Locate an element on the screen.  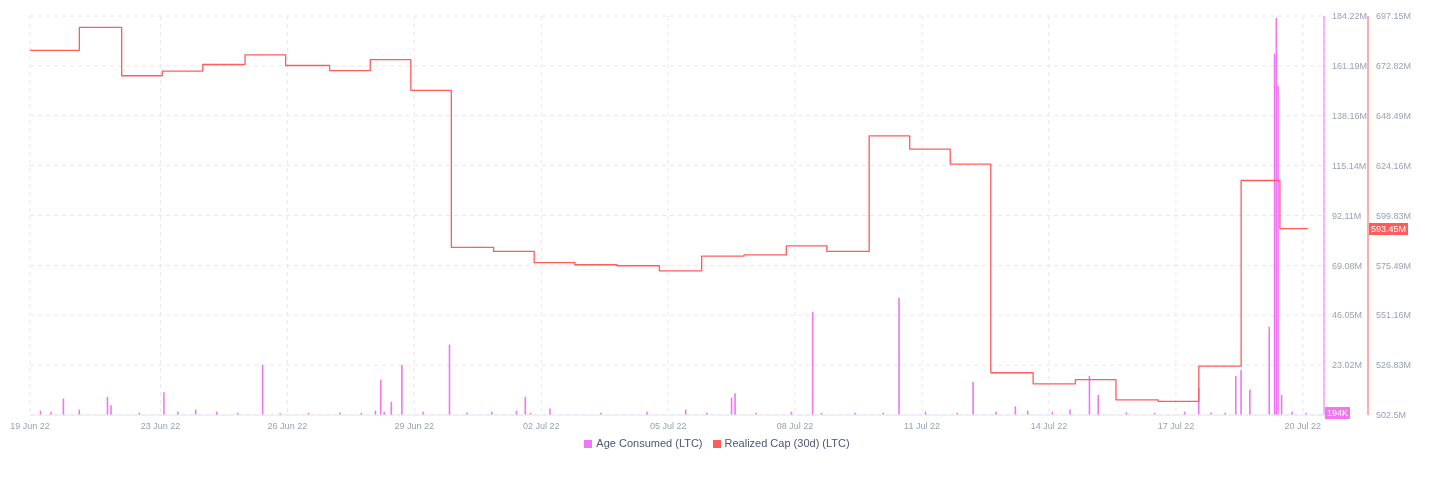
y2-tick-label: 672.82M is located at coordinates (1394, 66).